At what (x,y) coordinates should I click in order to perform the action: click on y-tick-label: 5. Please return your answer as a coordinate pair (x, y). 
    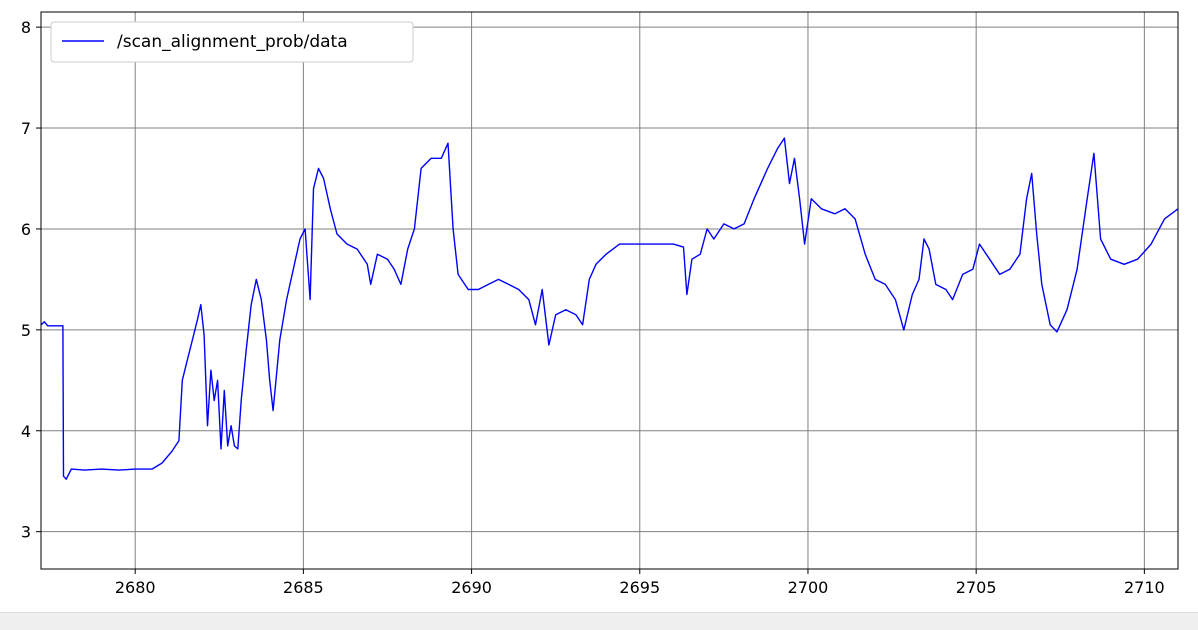
    Looking at the image, I should click on (26, 330).